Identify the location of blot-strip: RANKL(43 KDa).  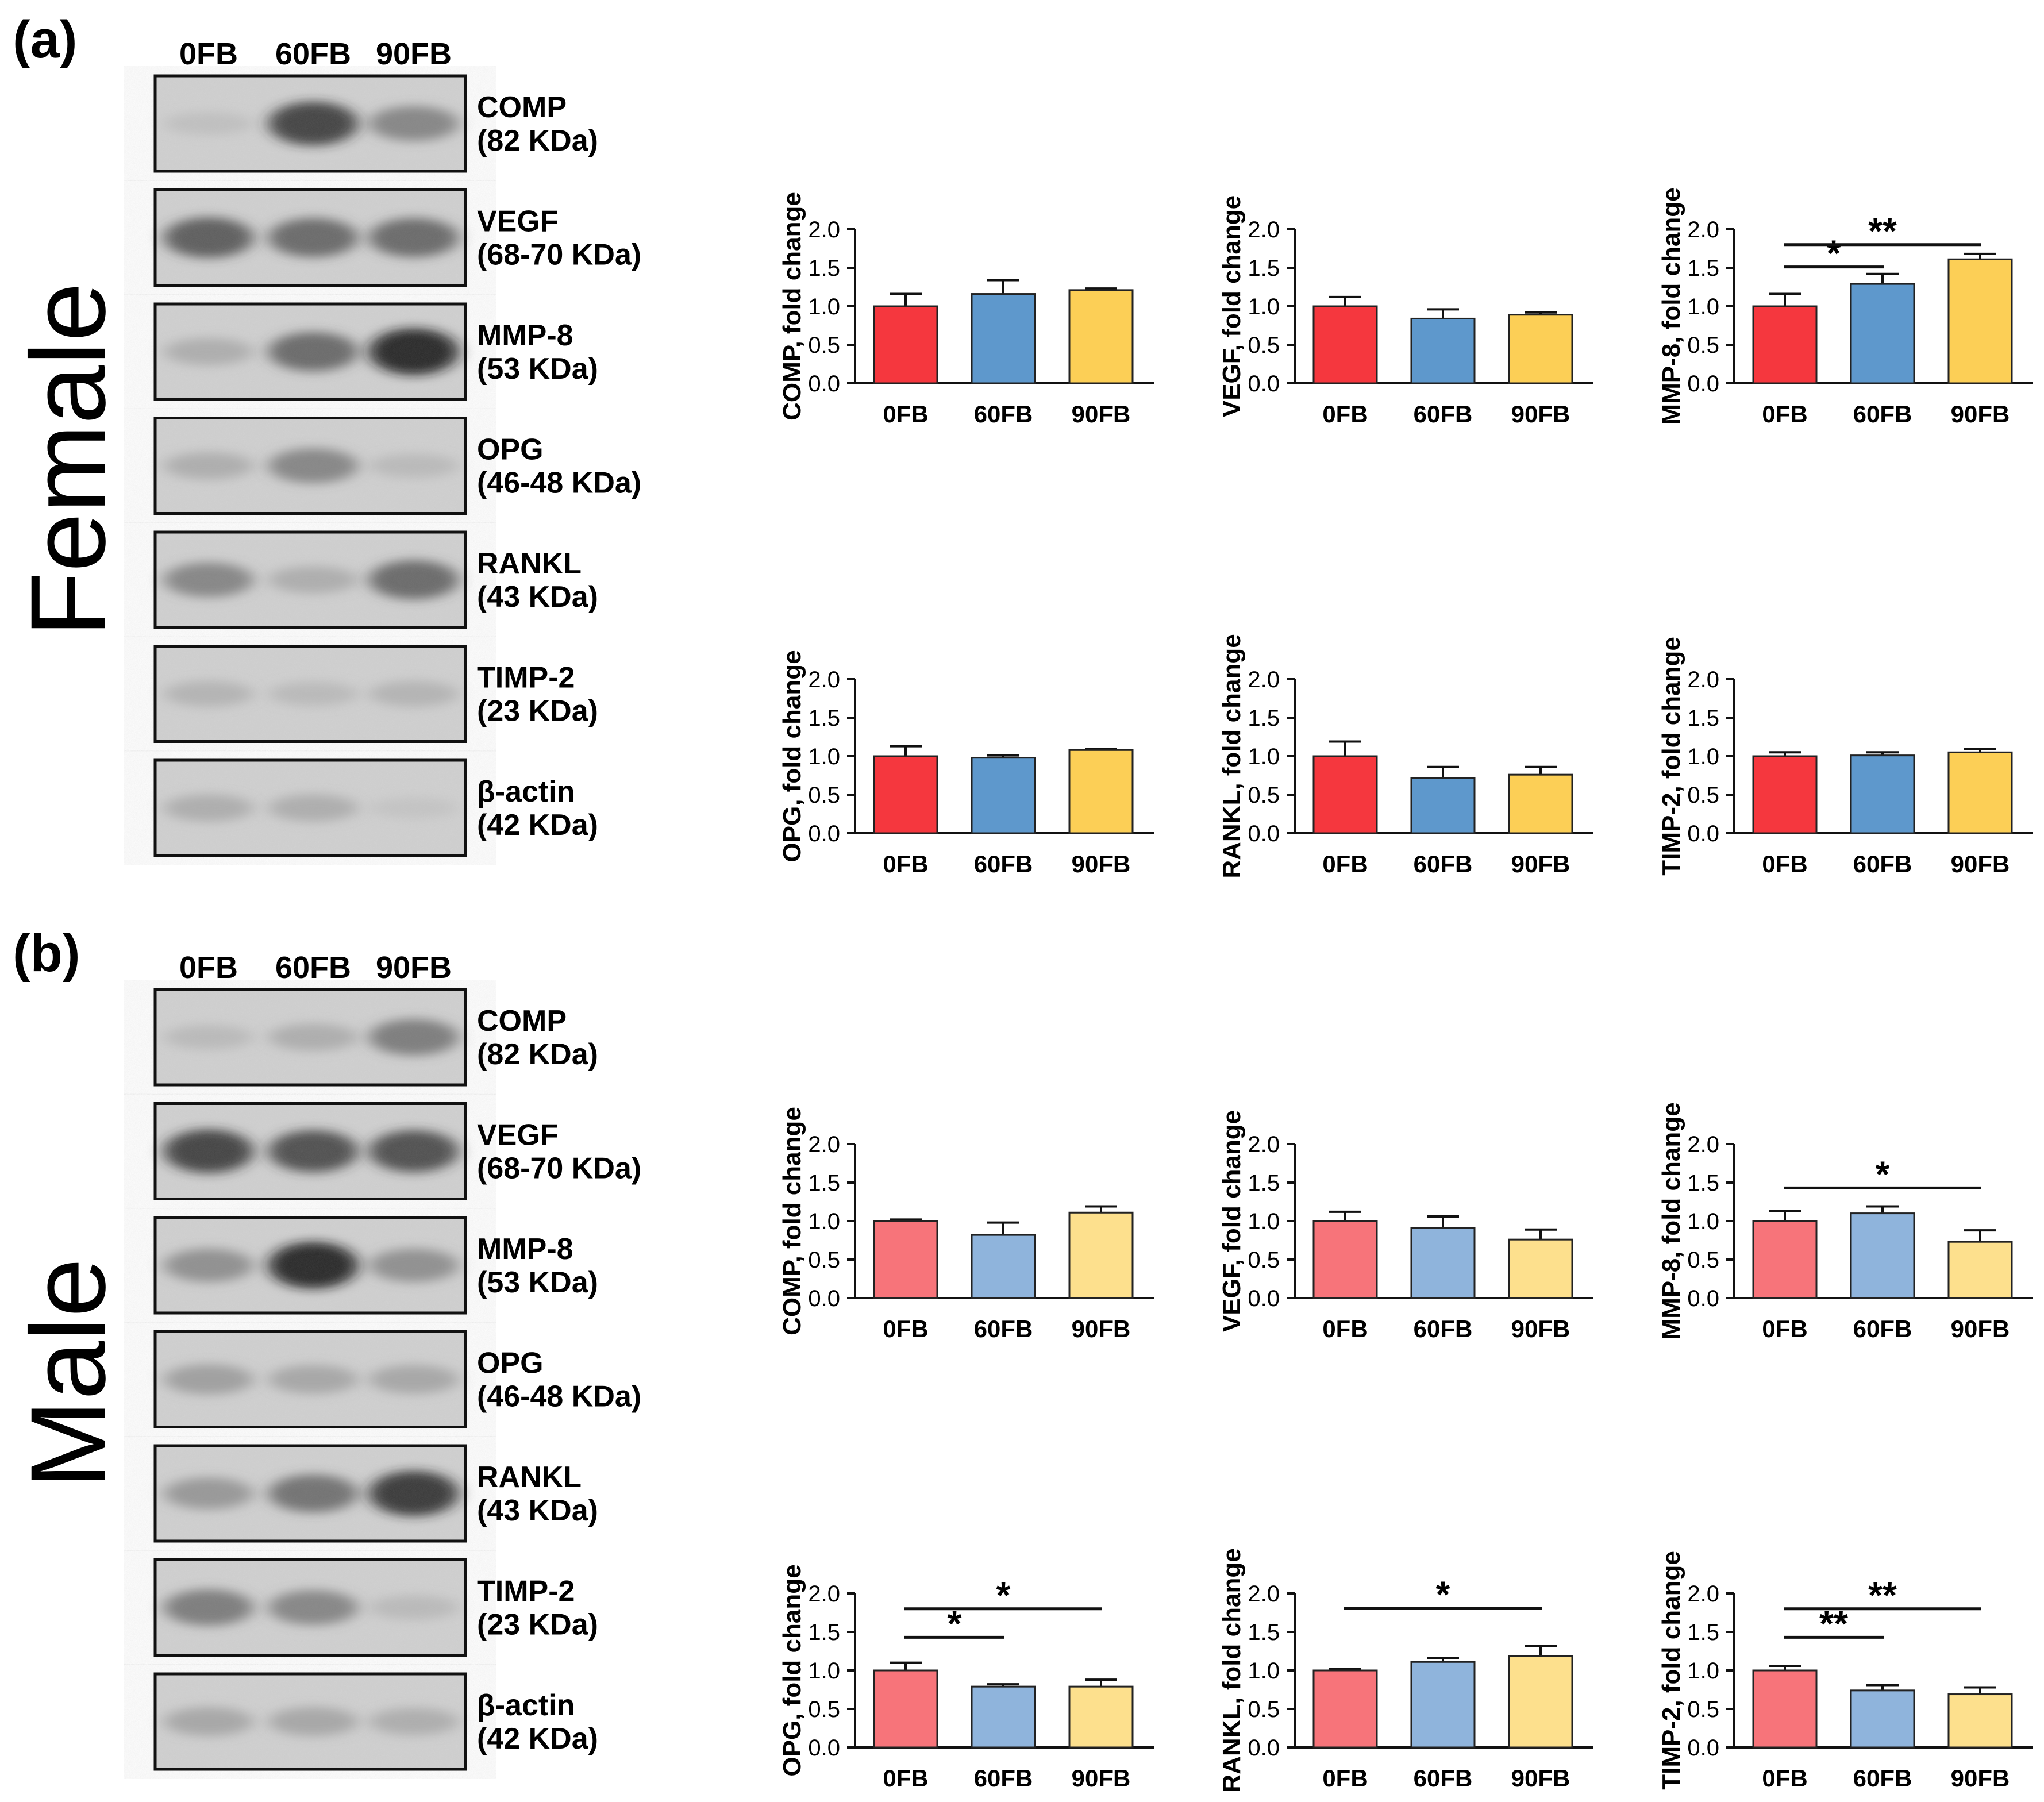
(376, 1494).